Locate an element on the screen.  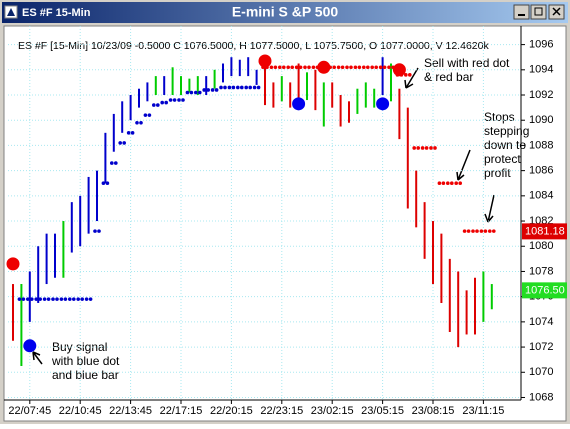
x-tick-label: 23/05:15 is located at coordinates (382, 411).